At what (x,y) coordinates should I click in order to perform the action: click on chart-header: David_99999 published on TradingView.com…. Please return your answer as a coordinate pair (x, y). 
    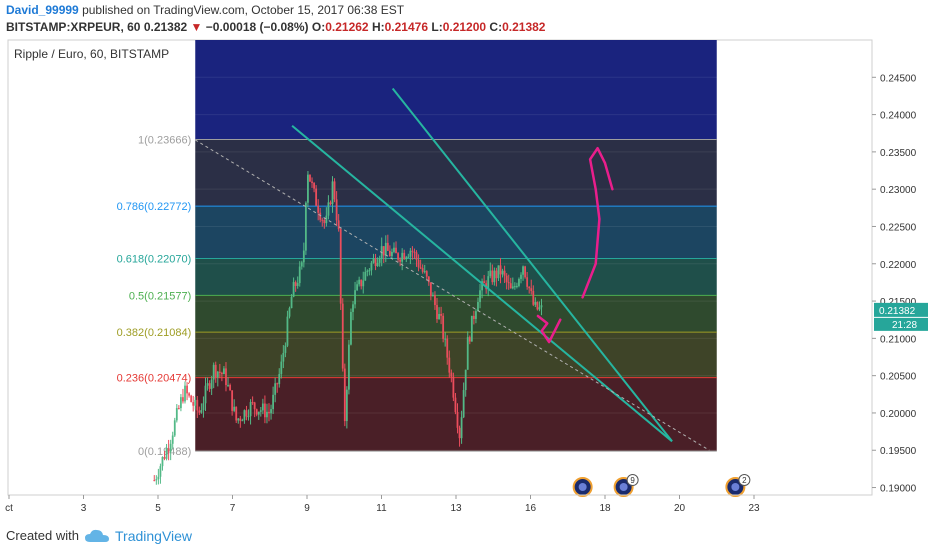
    Looking at the image, I should click on (466, 19).